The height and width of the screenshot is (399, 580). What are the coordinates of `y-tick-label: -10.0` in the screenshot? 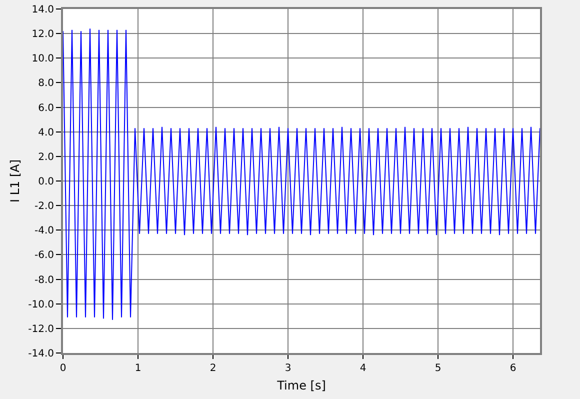 It's located at (41, 304).